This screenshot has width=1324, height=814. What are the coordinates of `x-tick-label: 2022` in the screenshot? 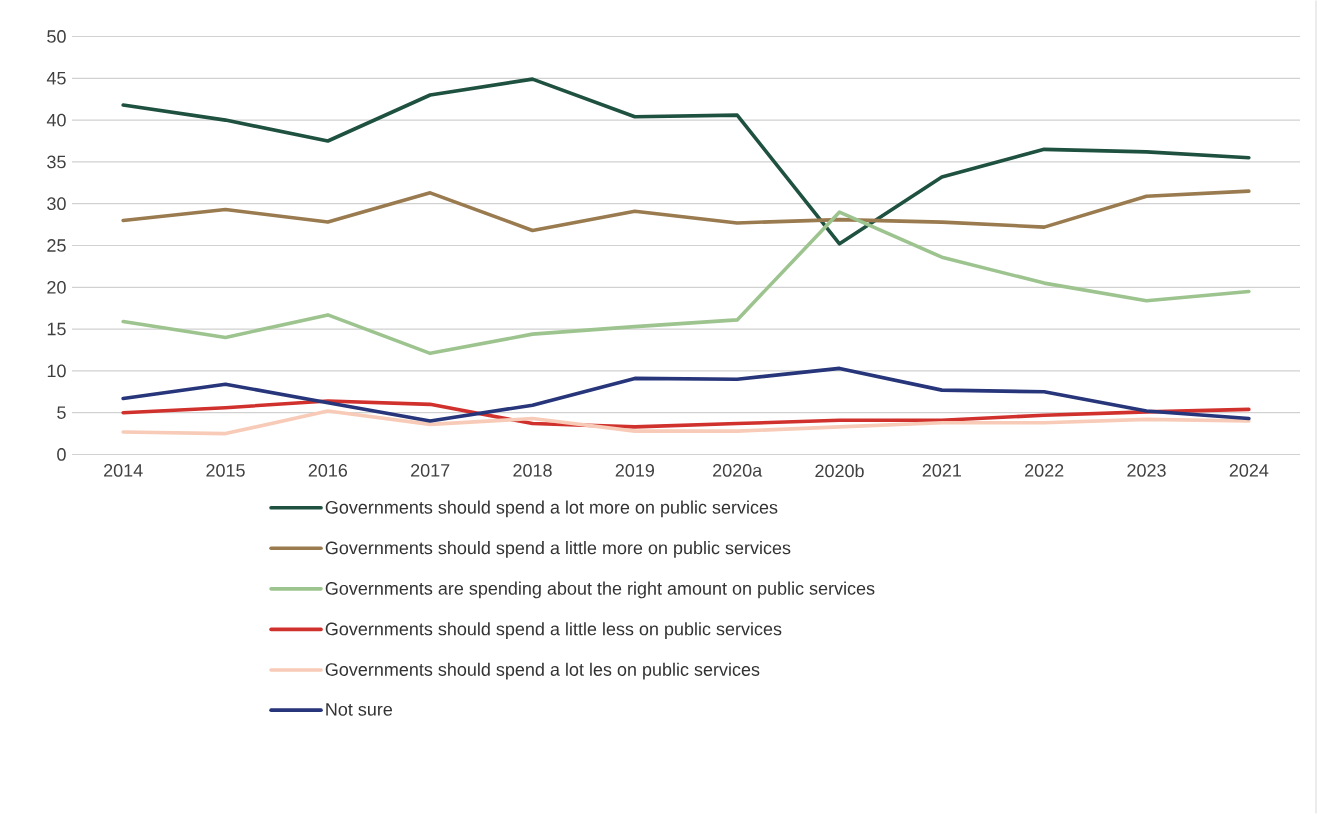 It's located at (1044, 470).